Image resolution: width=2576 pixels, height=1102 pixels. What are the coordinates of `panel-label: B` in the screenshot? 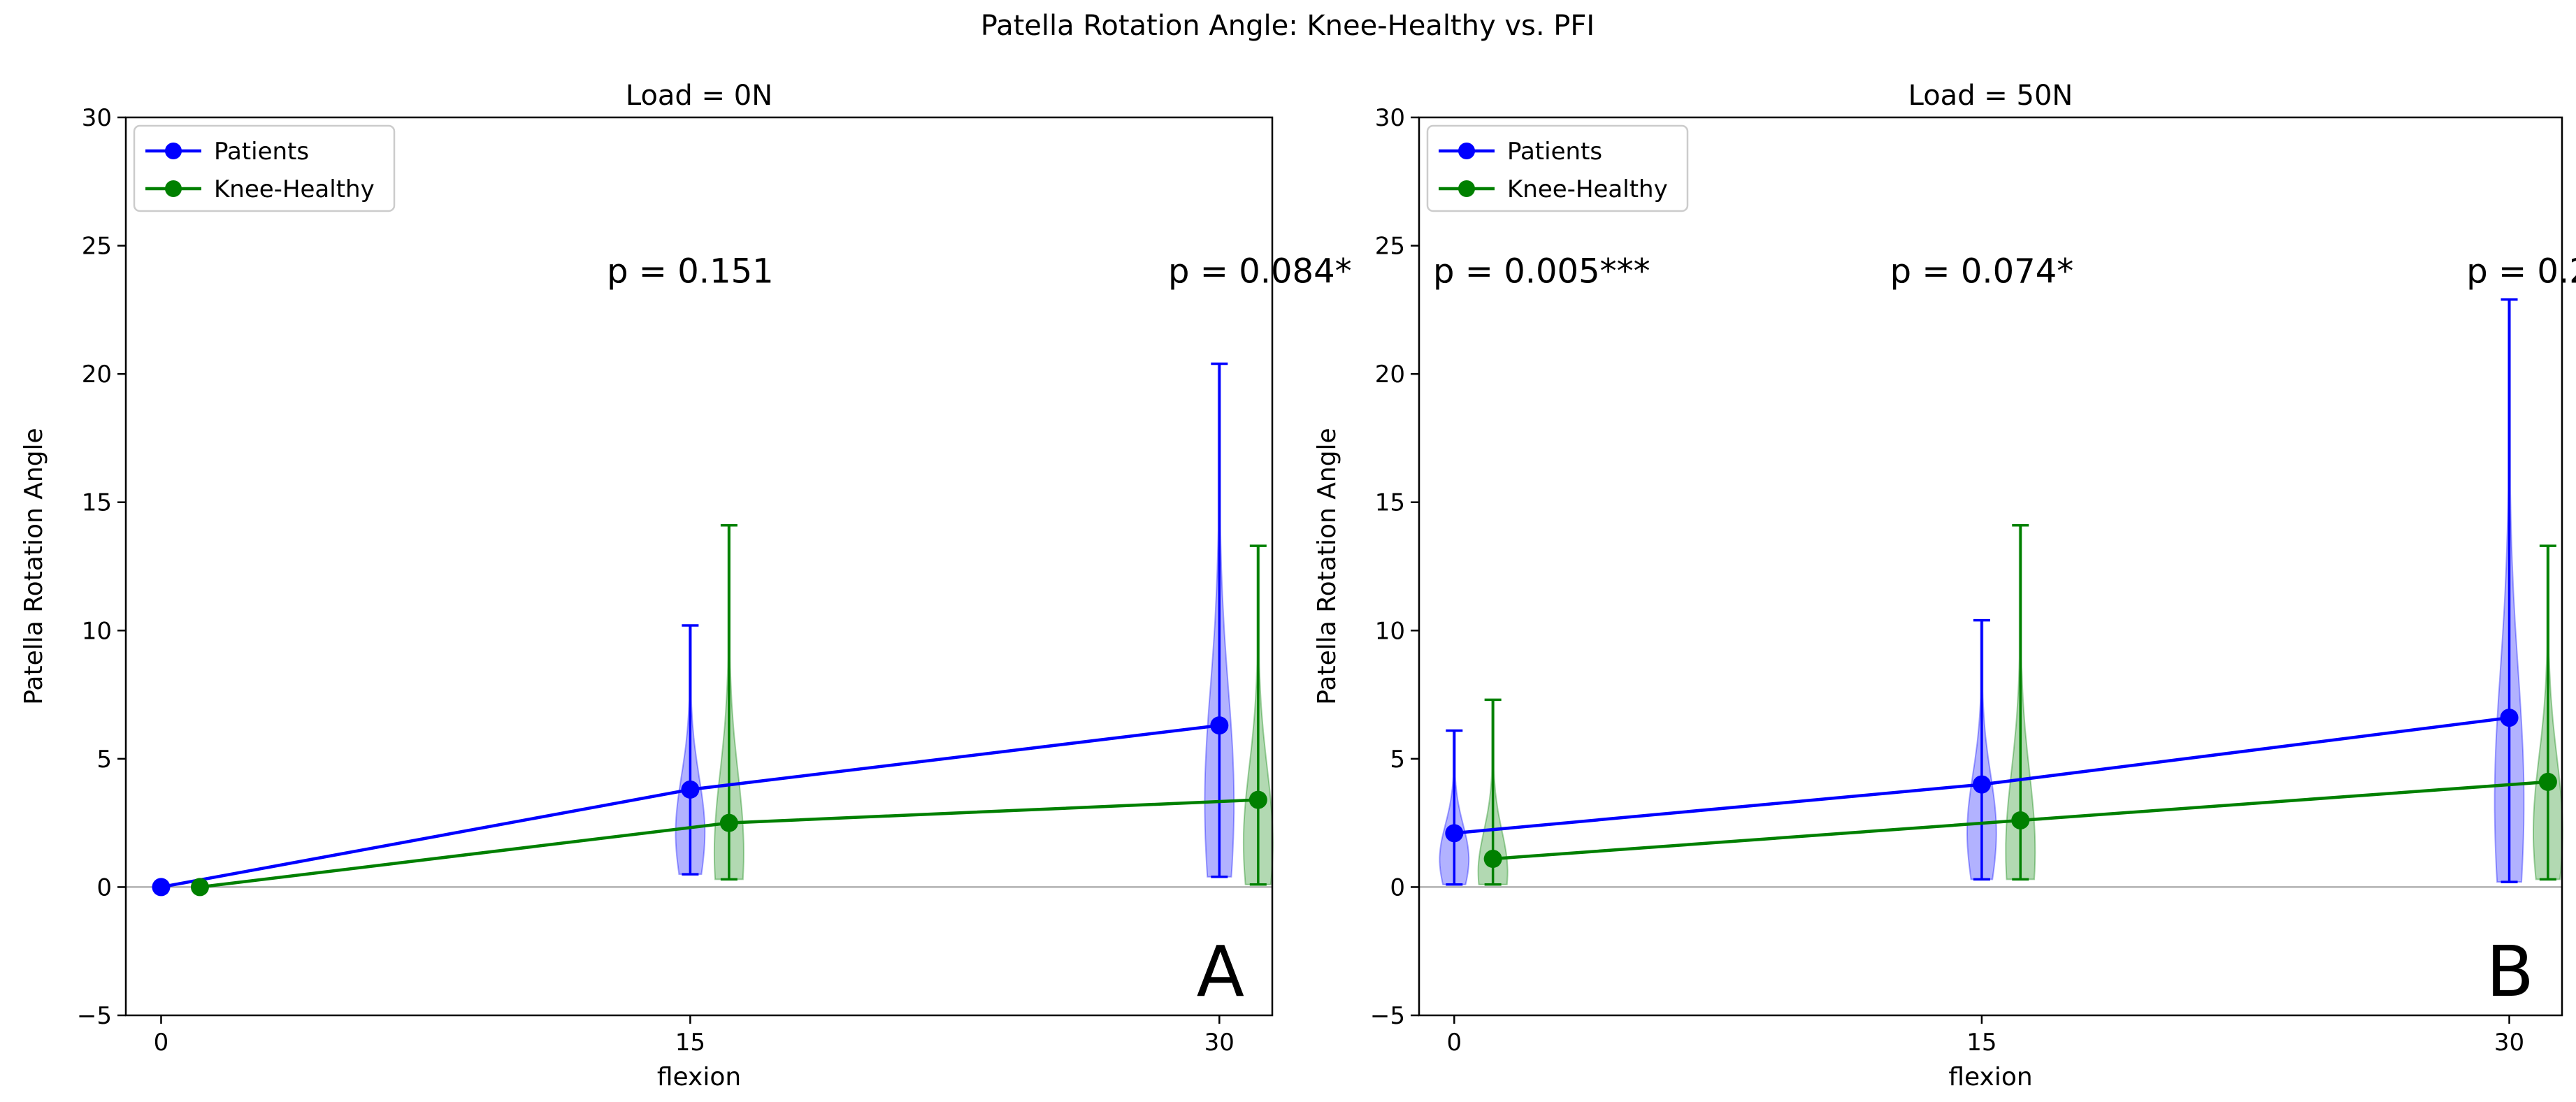 It's located at (2510, 972).